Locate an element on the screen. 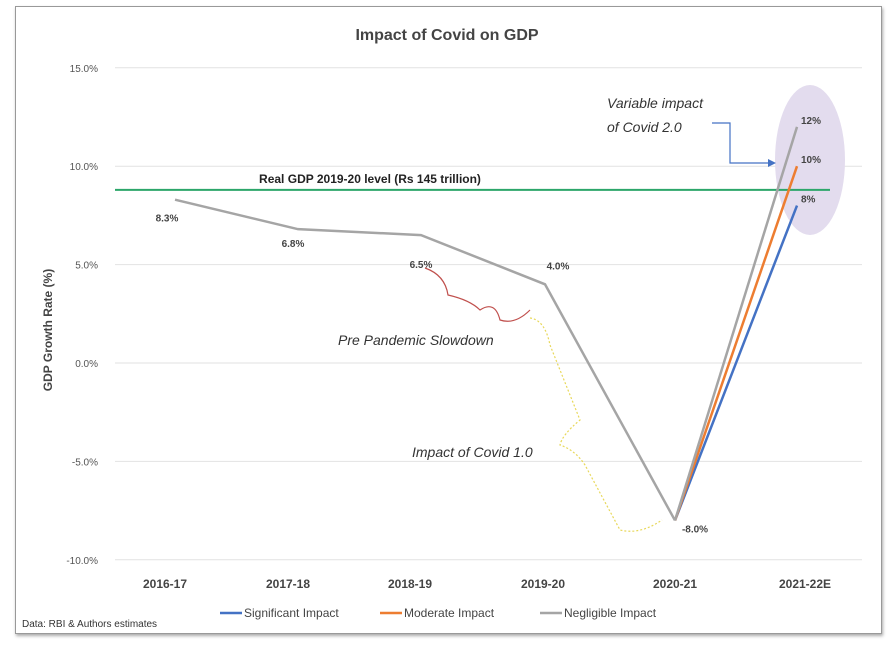 This screenshot has width=895, height=648. annotation-slowdown: Pre Pandemic Slowdown is located at coordinates (416, 340).